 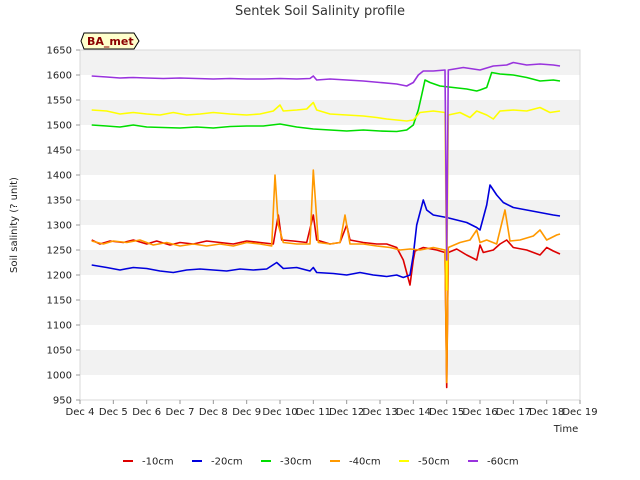 I want to click on y-tick-label: 1600, so click(x=59, y=76).